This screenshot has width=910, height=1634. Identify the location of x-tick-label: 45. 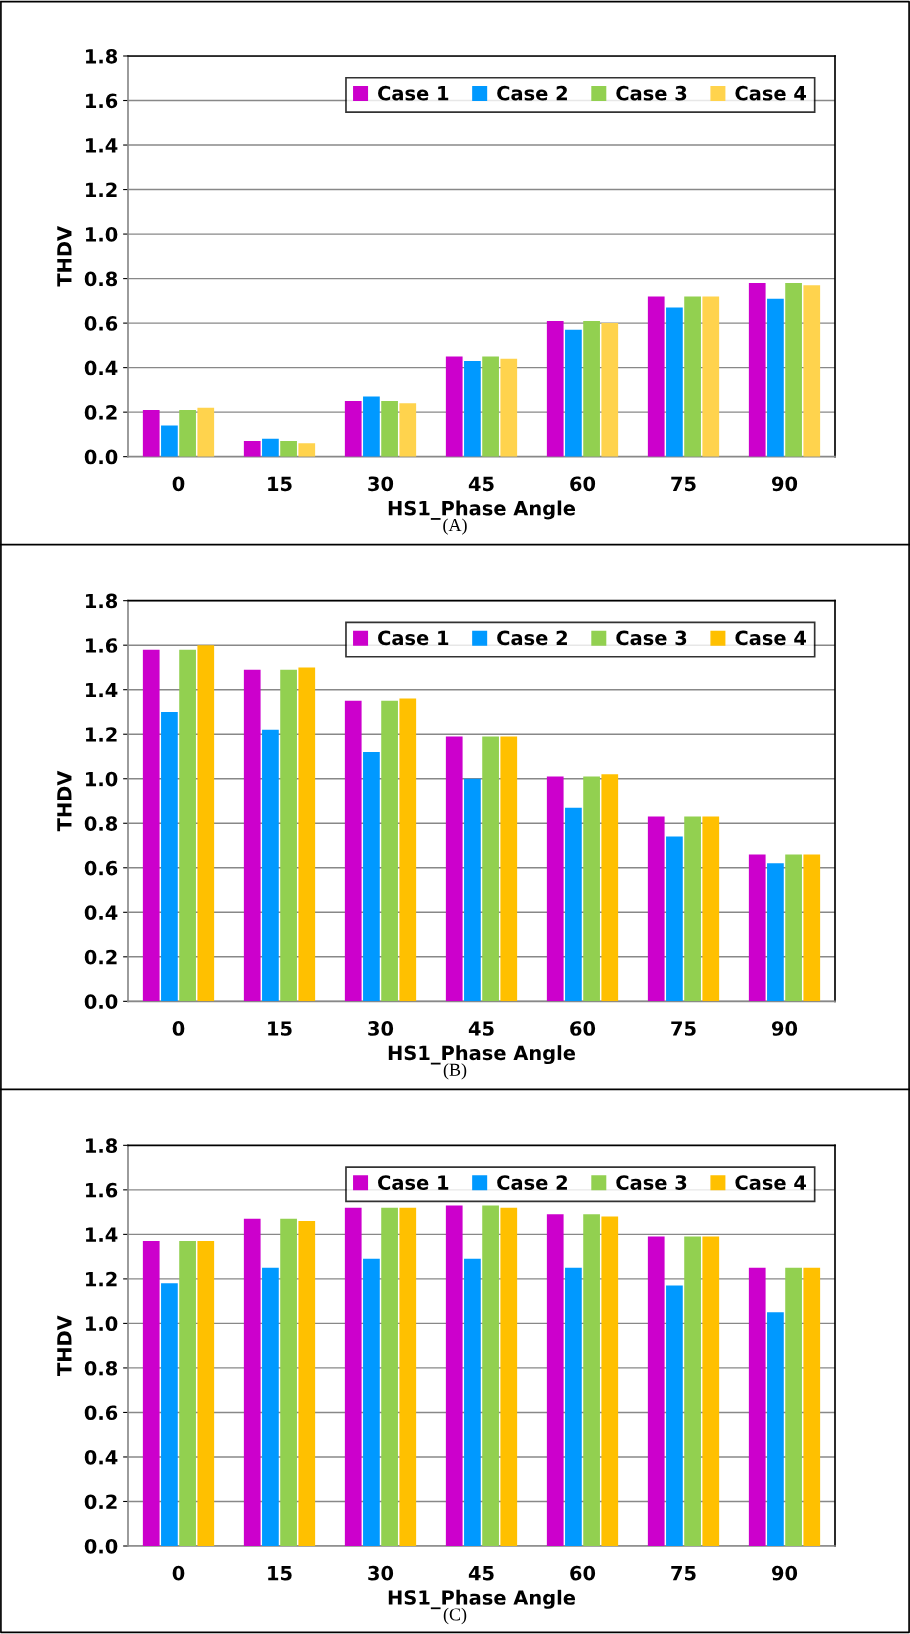
(481, 1573).